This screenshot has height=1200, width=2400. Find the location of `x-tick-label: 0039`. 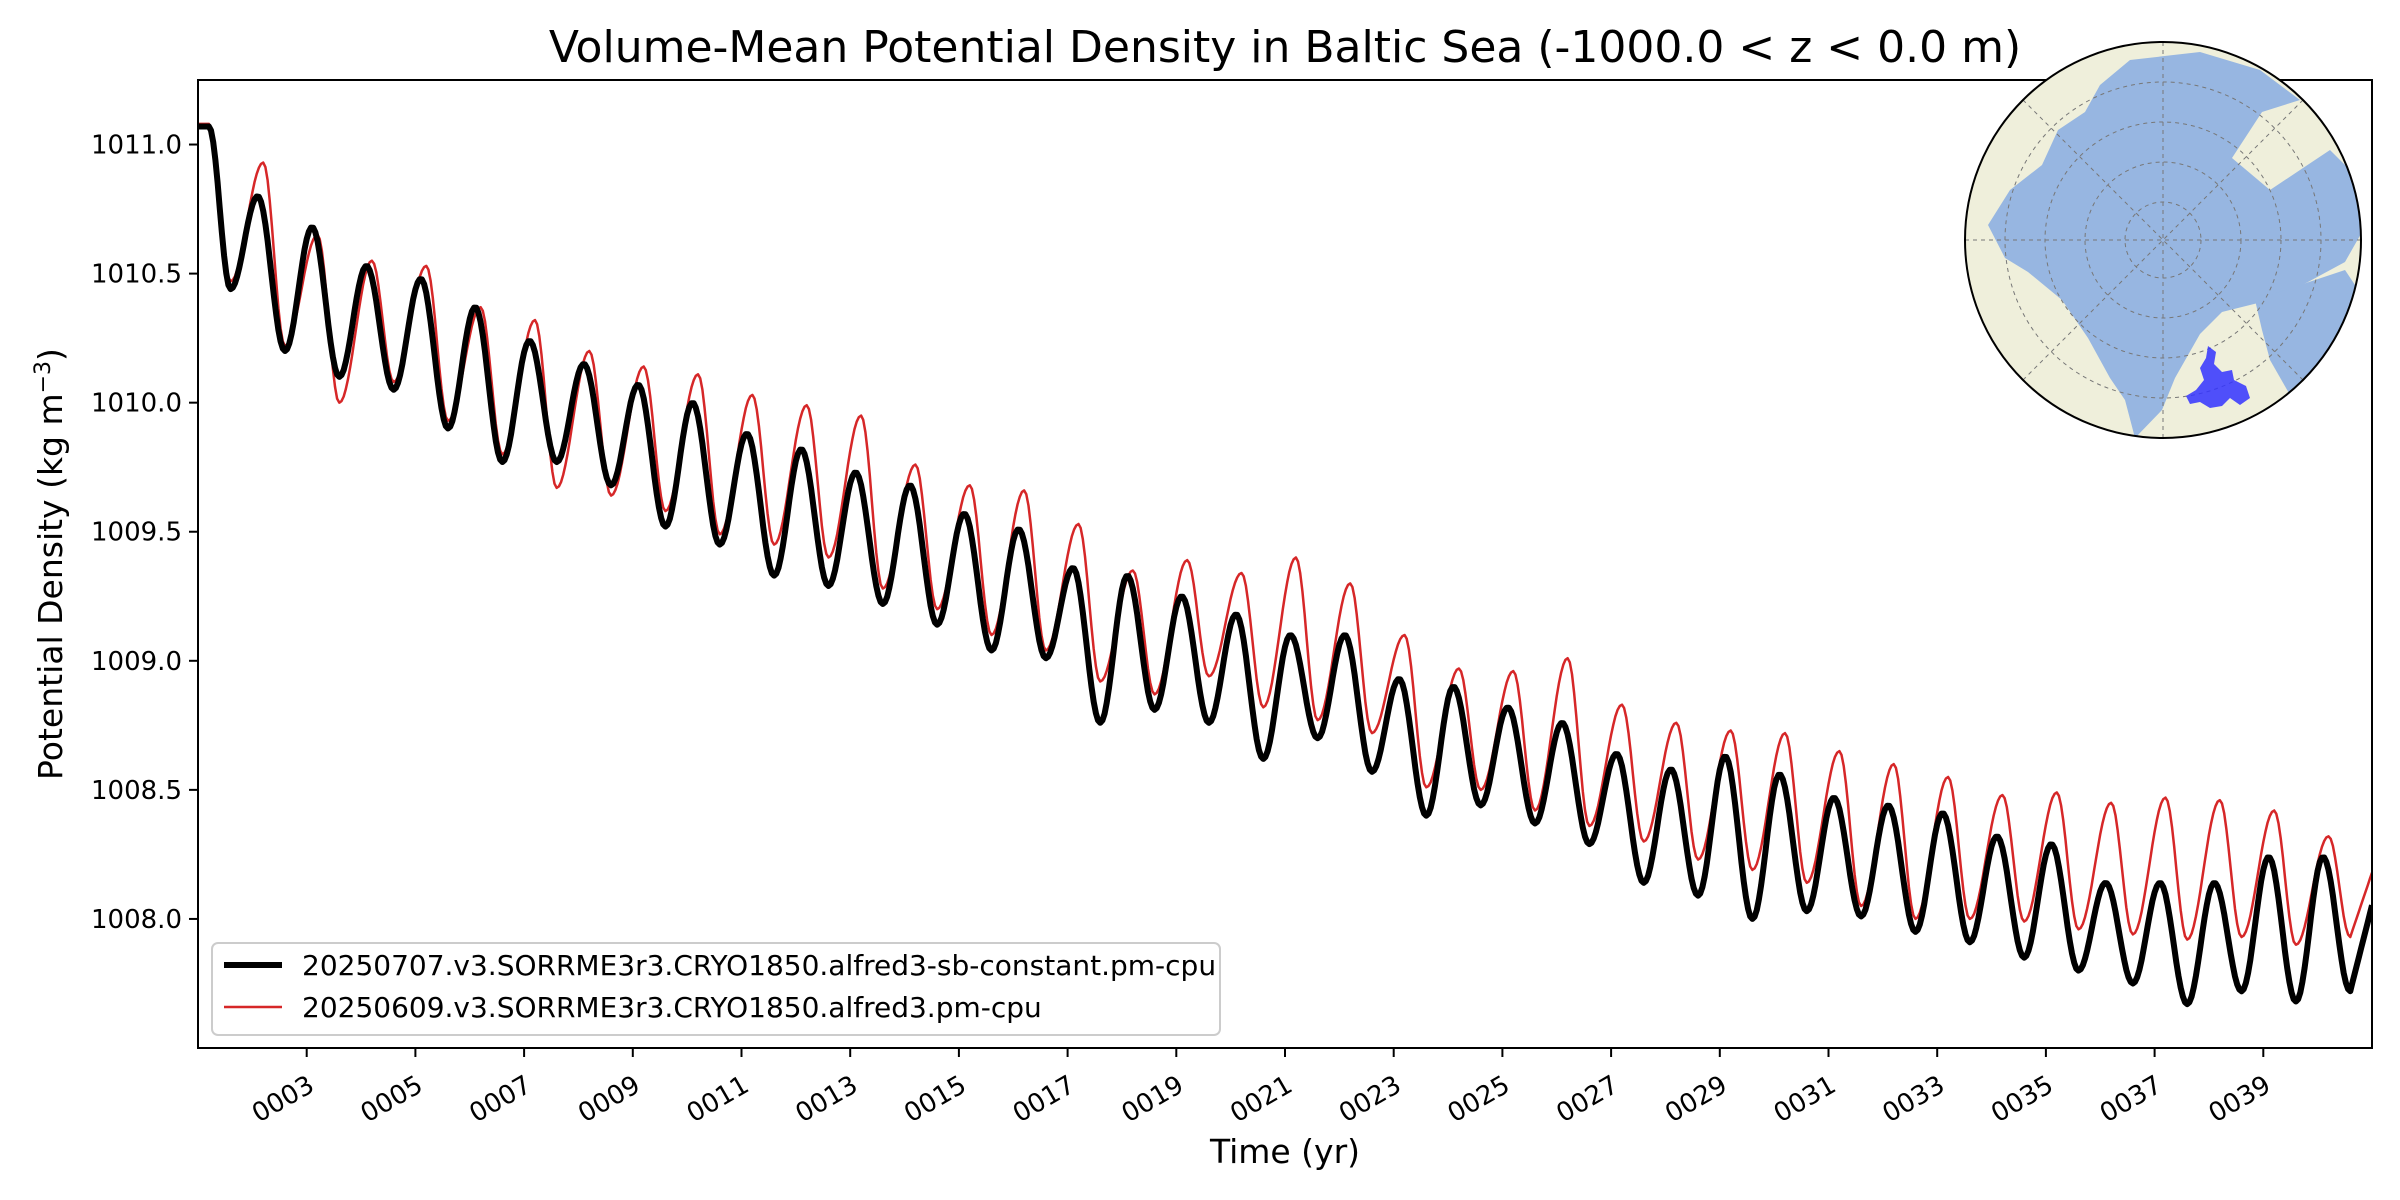

x-tick-label: 0039 is located at coordinates (2240, 1099).